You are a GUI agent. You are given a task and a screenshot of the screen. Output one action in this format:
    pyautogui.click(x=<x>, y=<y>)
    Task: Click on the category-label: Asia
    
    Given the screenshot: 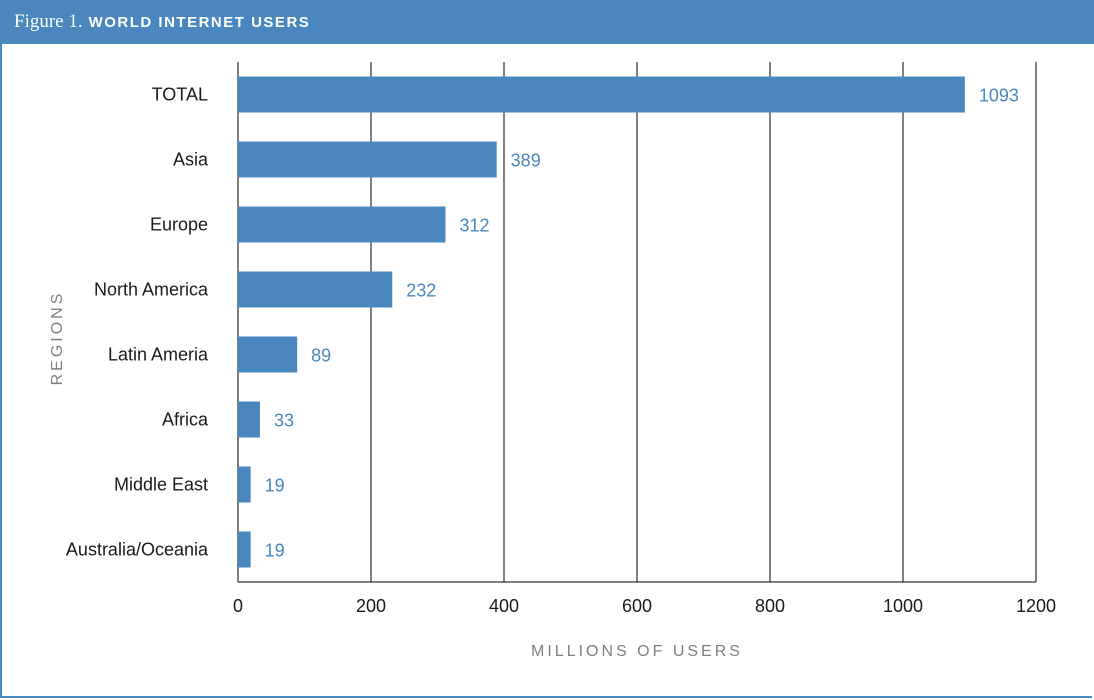 What is the action you would take?
    pyautogui.click(x=191, y=160)
    